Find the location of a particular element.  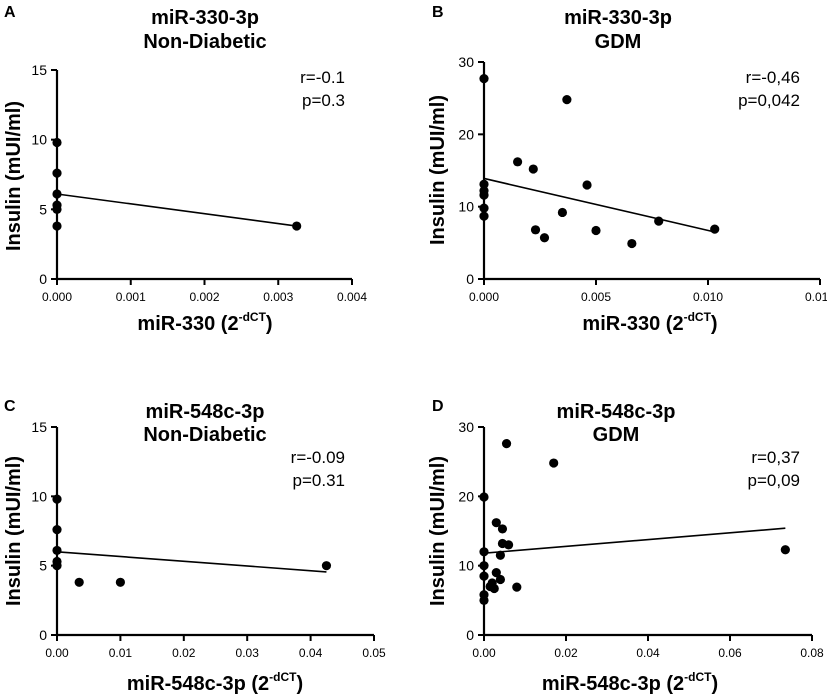

panel-letter: B is located at coordinates (438, 12).